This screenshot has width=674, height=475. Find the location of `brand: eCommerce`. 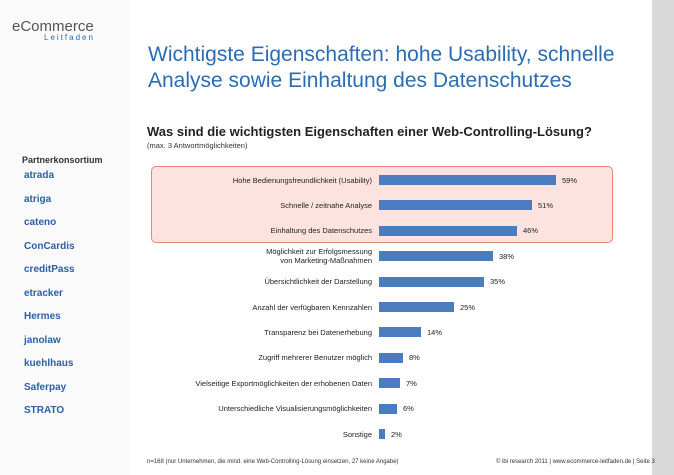

brand: eCommerce is located at coordinates (53, 26).